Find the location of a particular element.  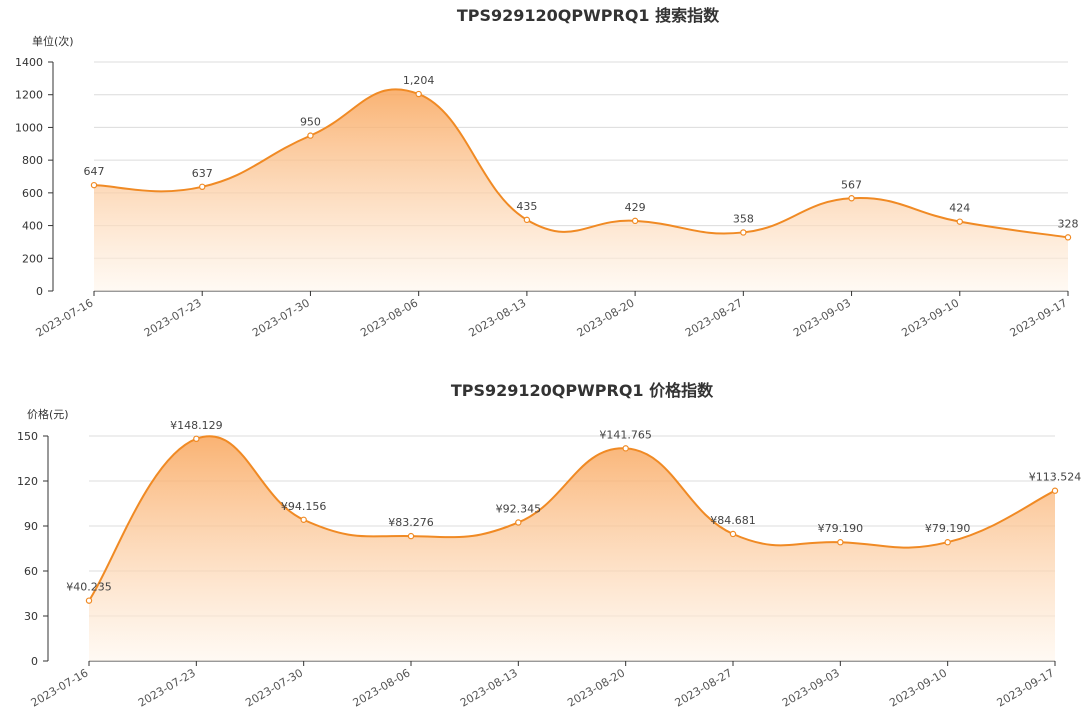

data-label: ¥83.276 is located at coordinates (411, 522).